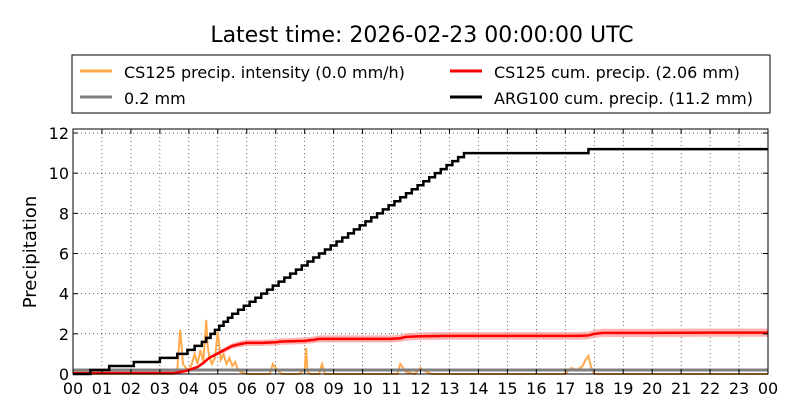 The height and width of the screenshot is (420, 800). What do you see at coordinates (131, 388) in the screenshot?
I see `x-tick-label: 02` at bounding box center [131, 388].